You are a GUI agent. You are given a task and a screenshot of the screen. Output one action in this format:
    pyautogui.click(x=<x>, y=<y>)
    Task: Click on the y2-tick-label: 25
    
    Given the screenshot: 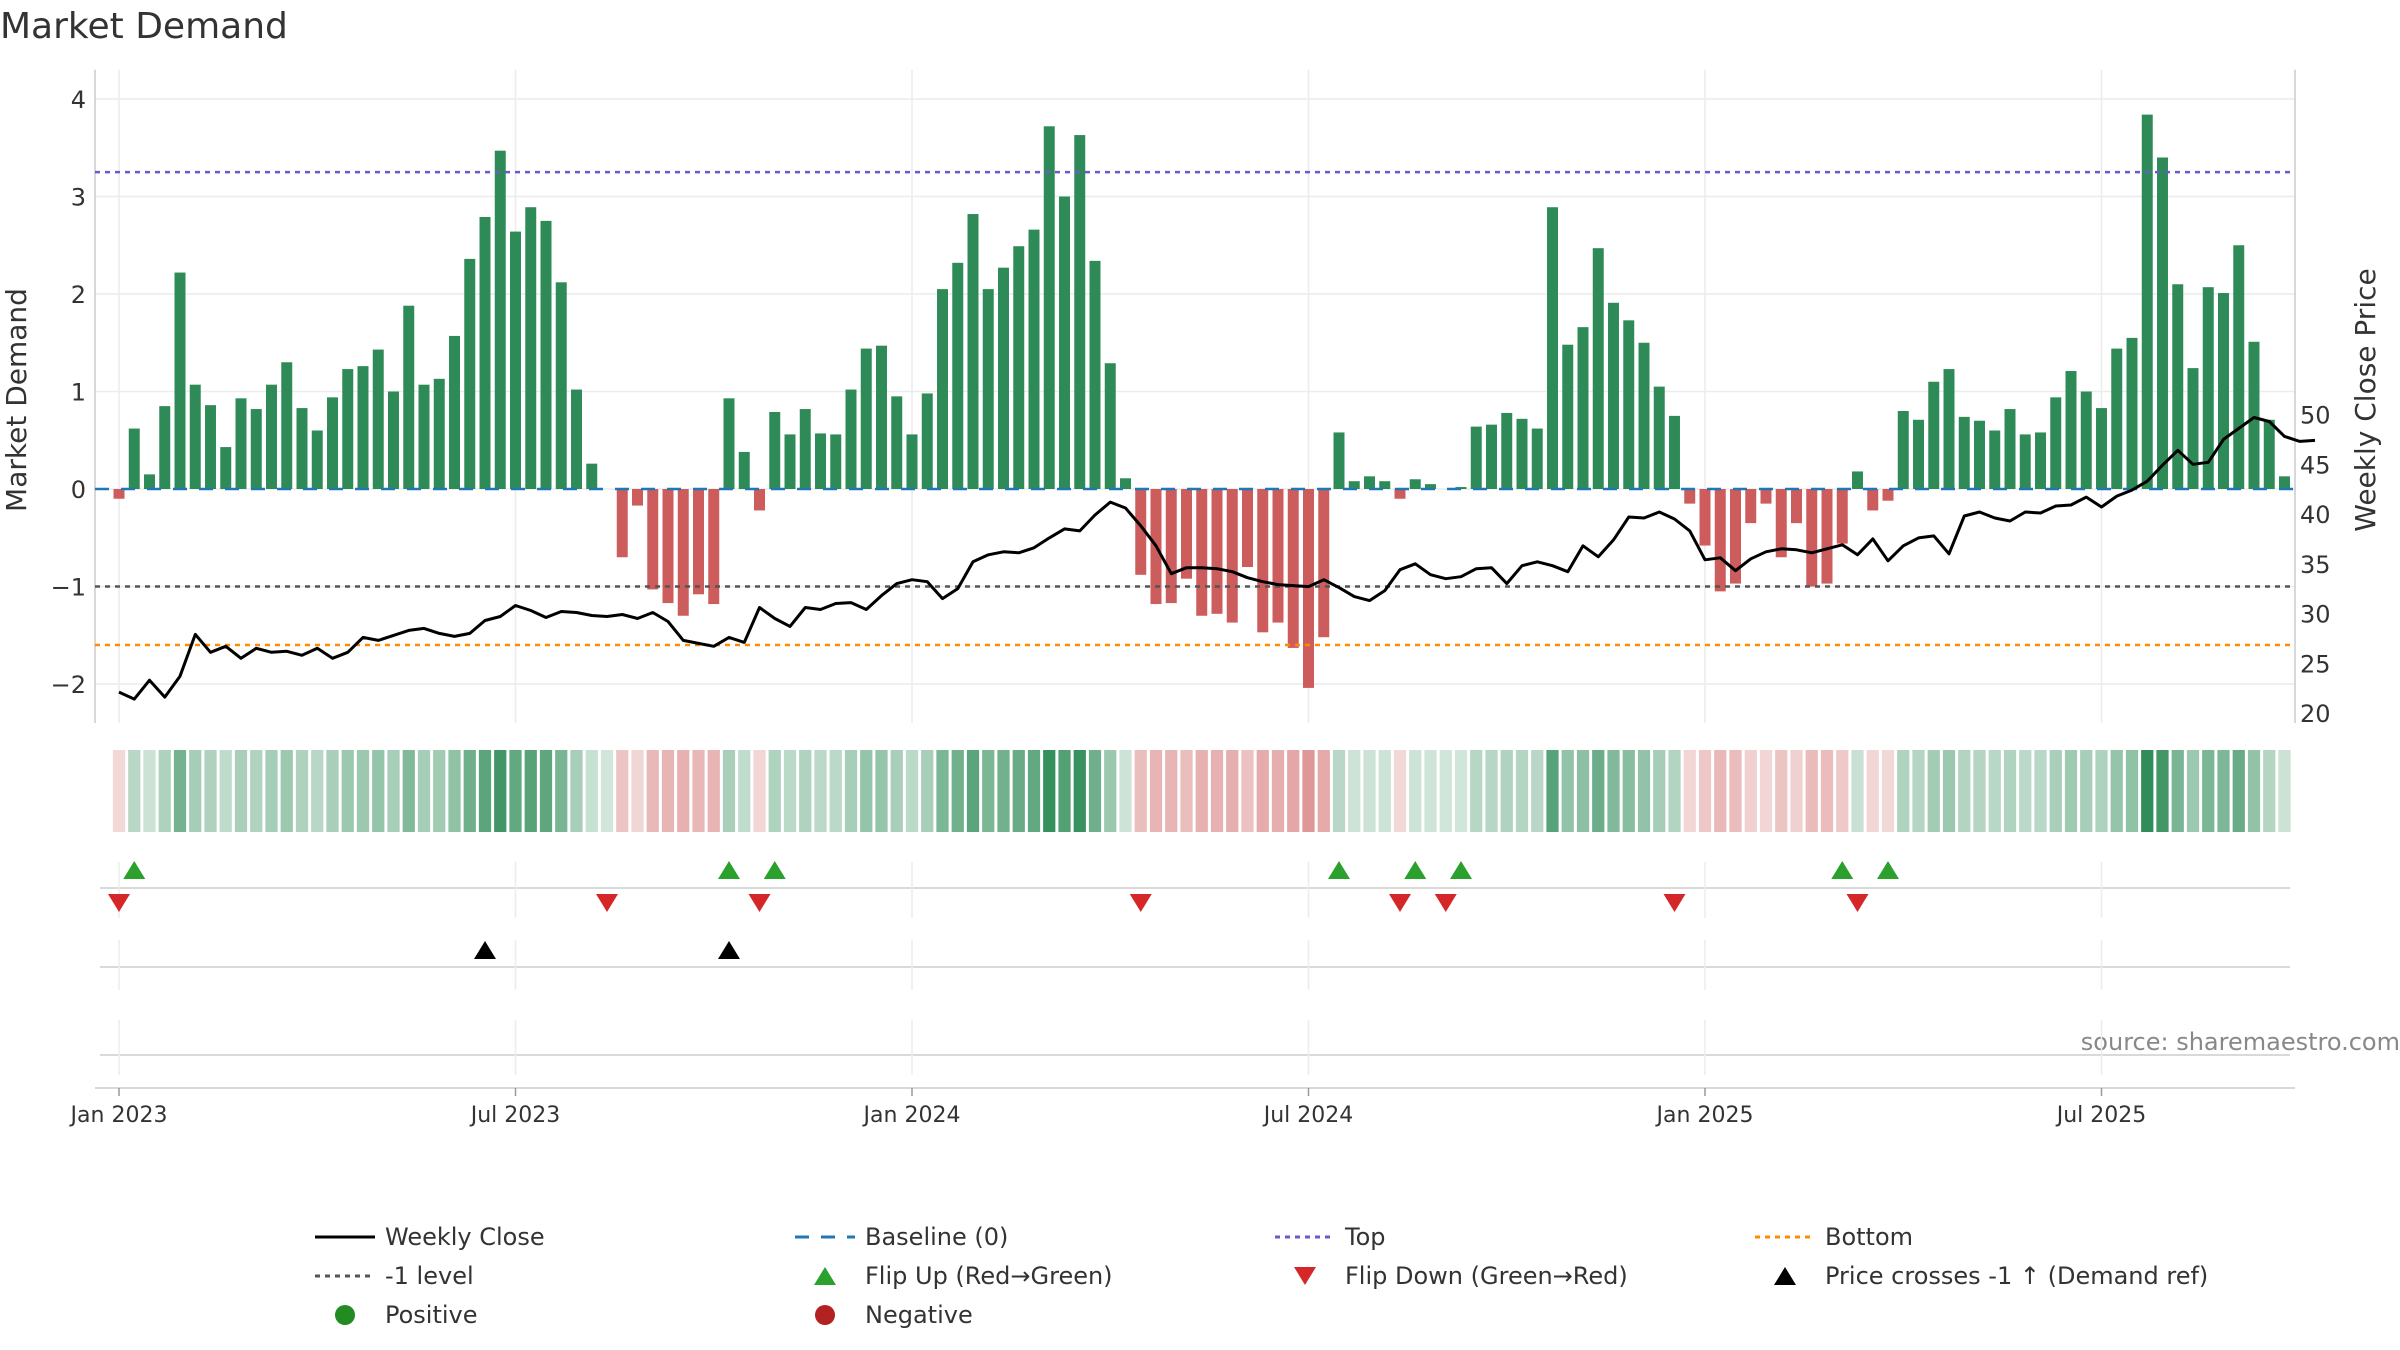 What is the action you would take?
    pyautogui.click(x=2315, y=664)
    